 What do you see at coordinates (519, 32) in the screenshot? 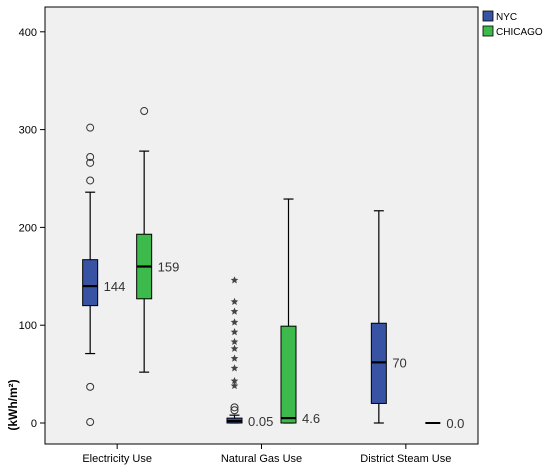
I see `legend-label-chicago: CHICAGO` at bounding box center [519, 32].